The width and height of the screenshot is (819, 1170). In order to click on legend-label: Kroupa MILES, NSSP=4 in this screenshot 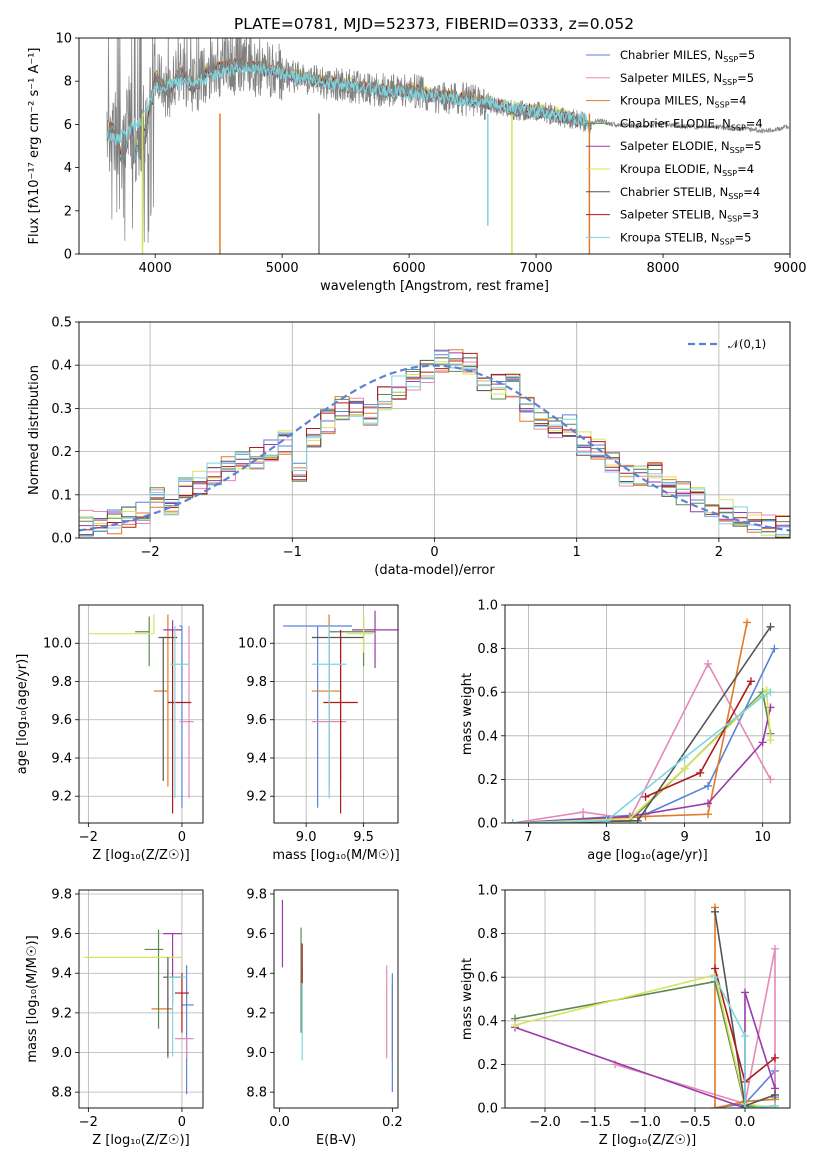, I will do `click(683, 102)`.